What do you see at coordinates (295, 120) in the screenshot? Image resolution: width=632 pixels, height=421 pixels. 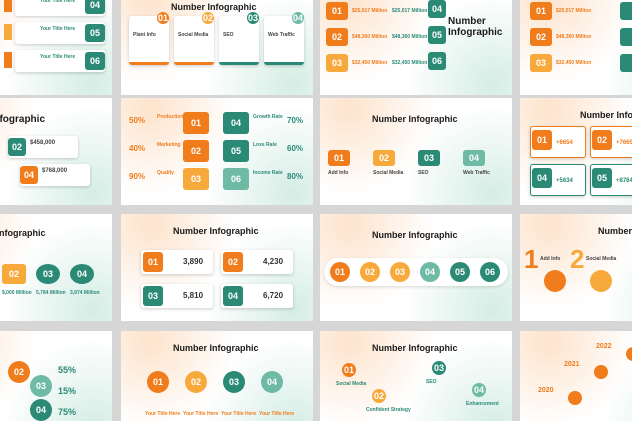 I see `percent: 70%` at bounding box center [295, 120].